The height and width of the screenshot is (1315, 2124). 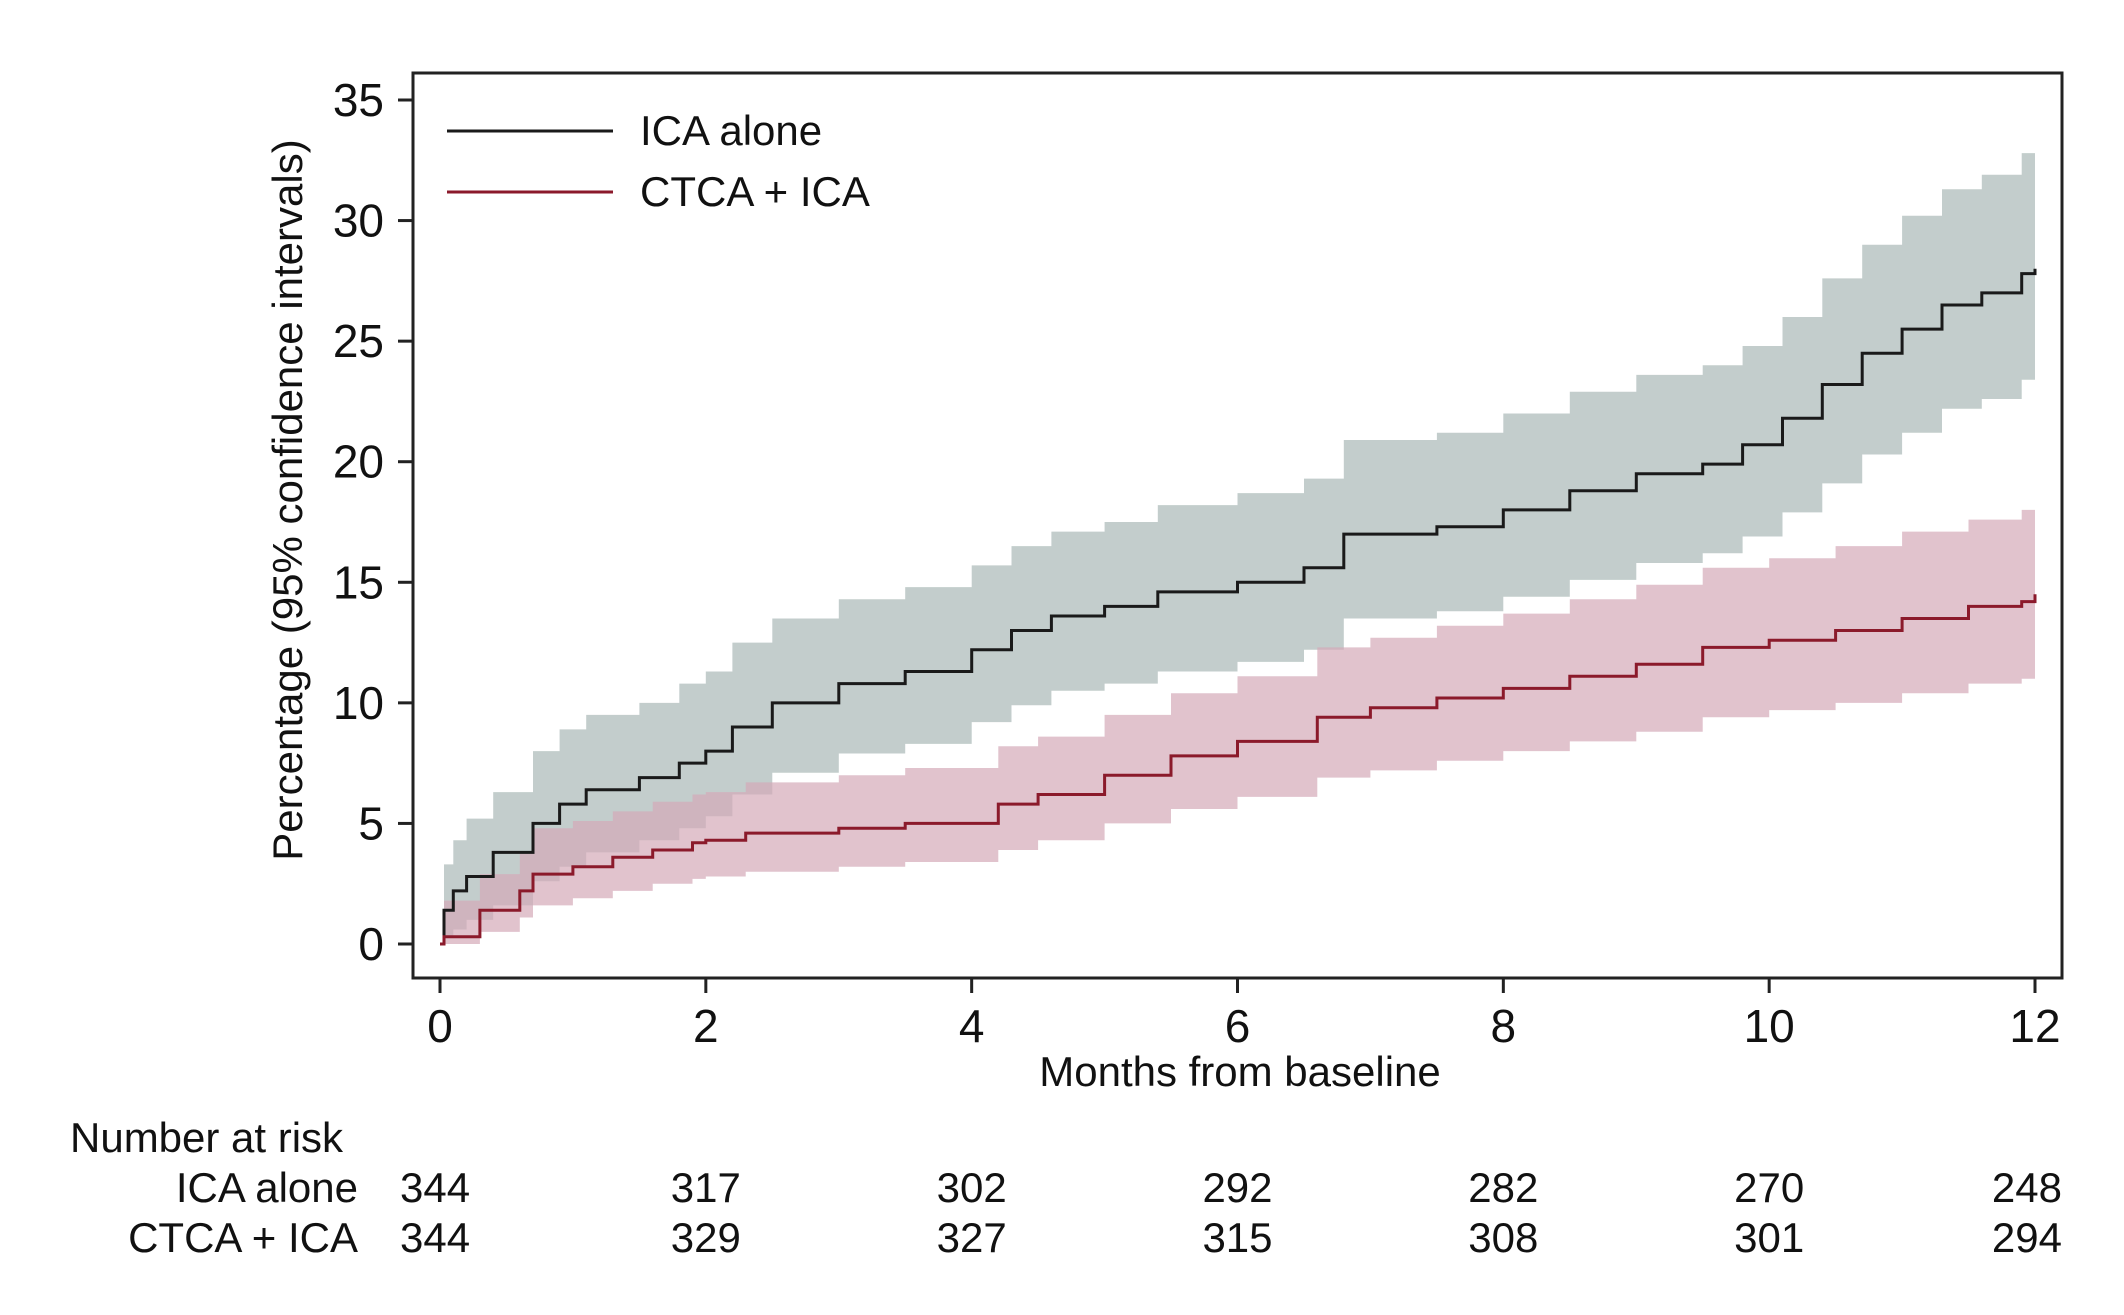 I want to click on risk-count-ctca-ica-10: 301, so click(x=1769, y=1237).